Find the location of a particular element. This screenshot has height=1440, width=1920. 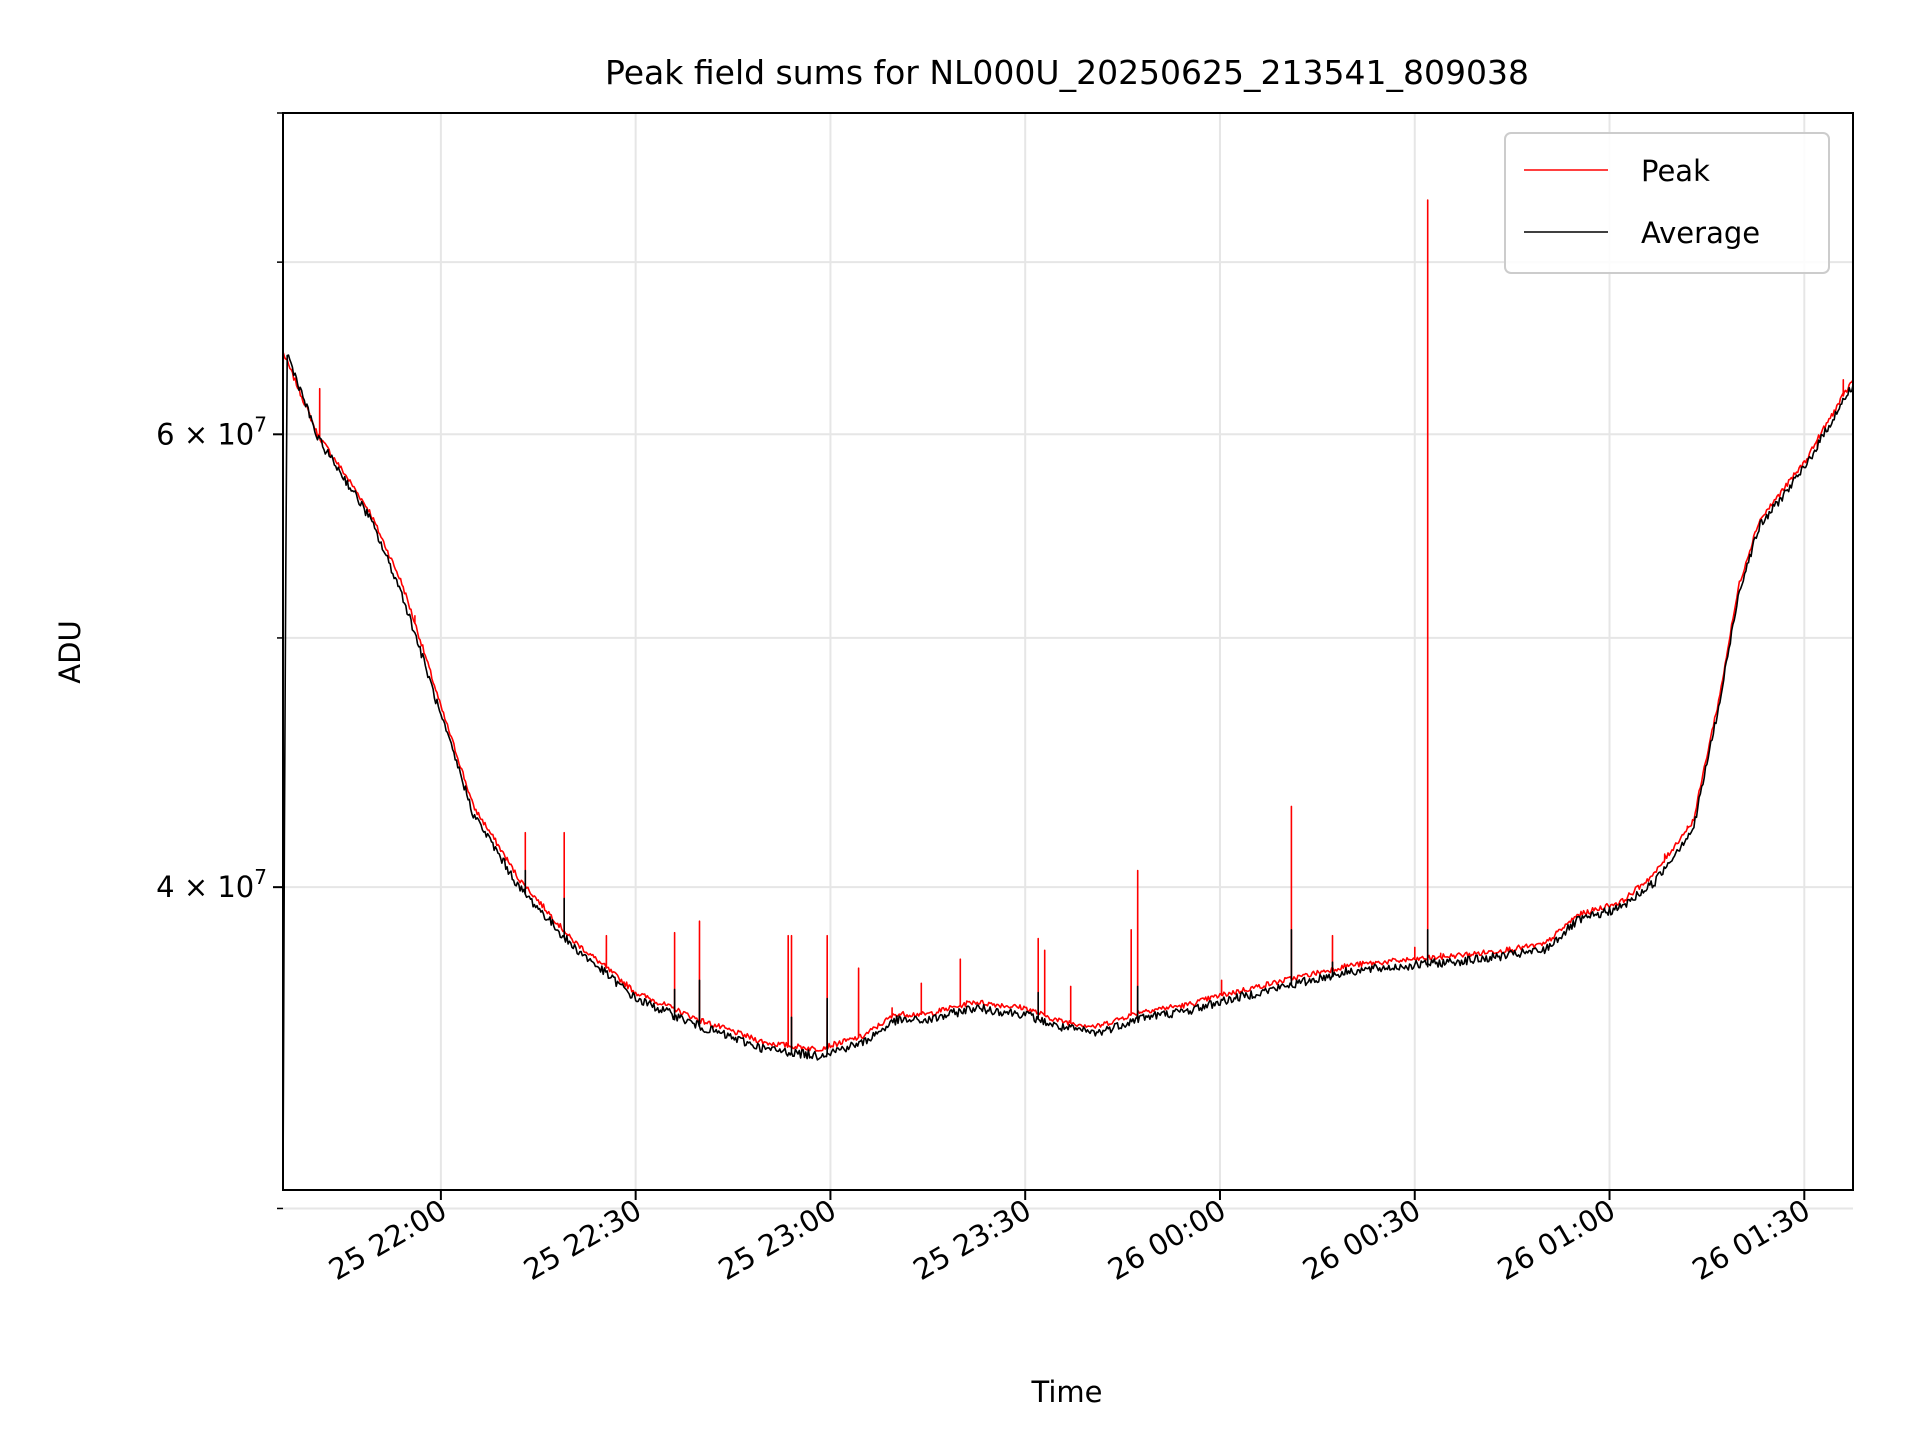

y-axis: 4 × 107 6 × 107 is located at coordinates (219, 661).